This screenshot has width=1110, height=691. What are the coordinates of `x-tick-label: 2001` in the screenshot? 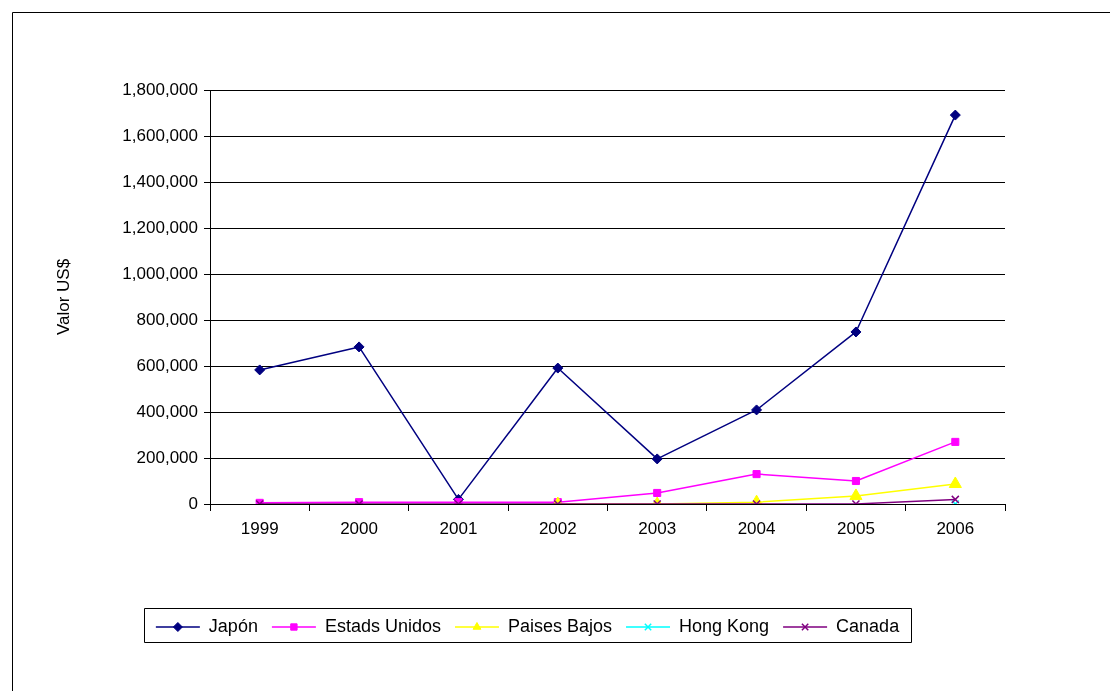 It's located at (458, 528).